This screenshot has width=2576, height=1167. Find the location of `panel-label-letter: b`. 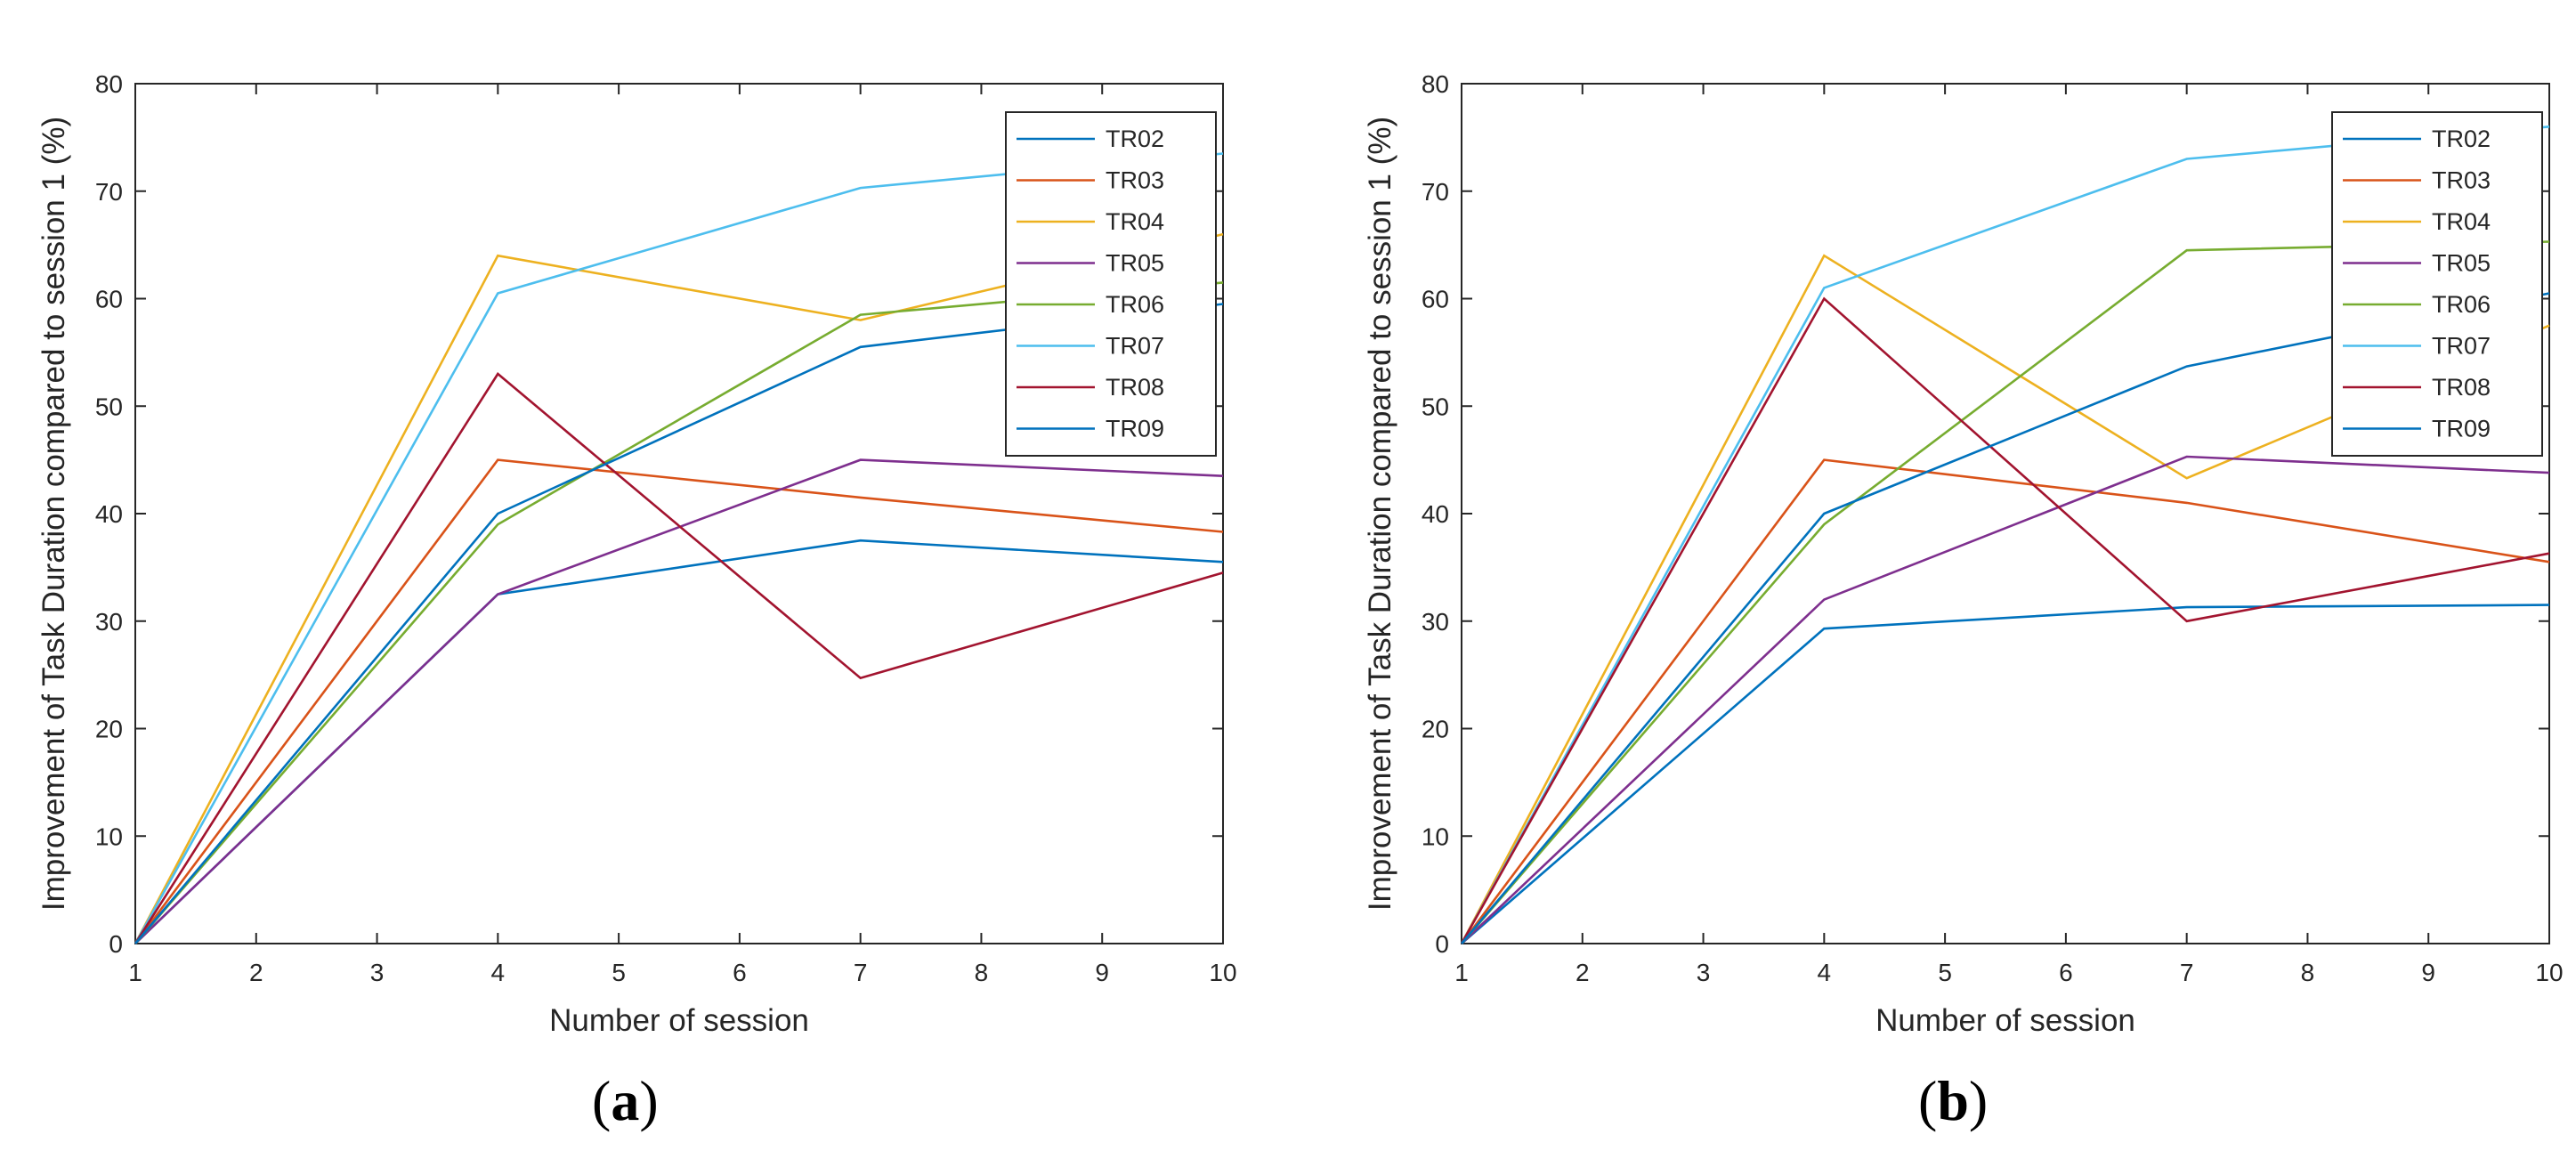

panel-label-letter: b is located at coordinates (1953, 1101).